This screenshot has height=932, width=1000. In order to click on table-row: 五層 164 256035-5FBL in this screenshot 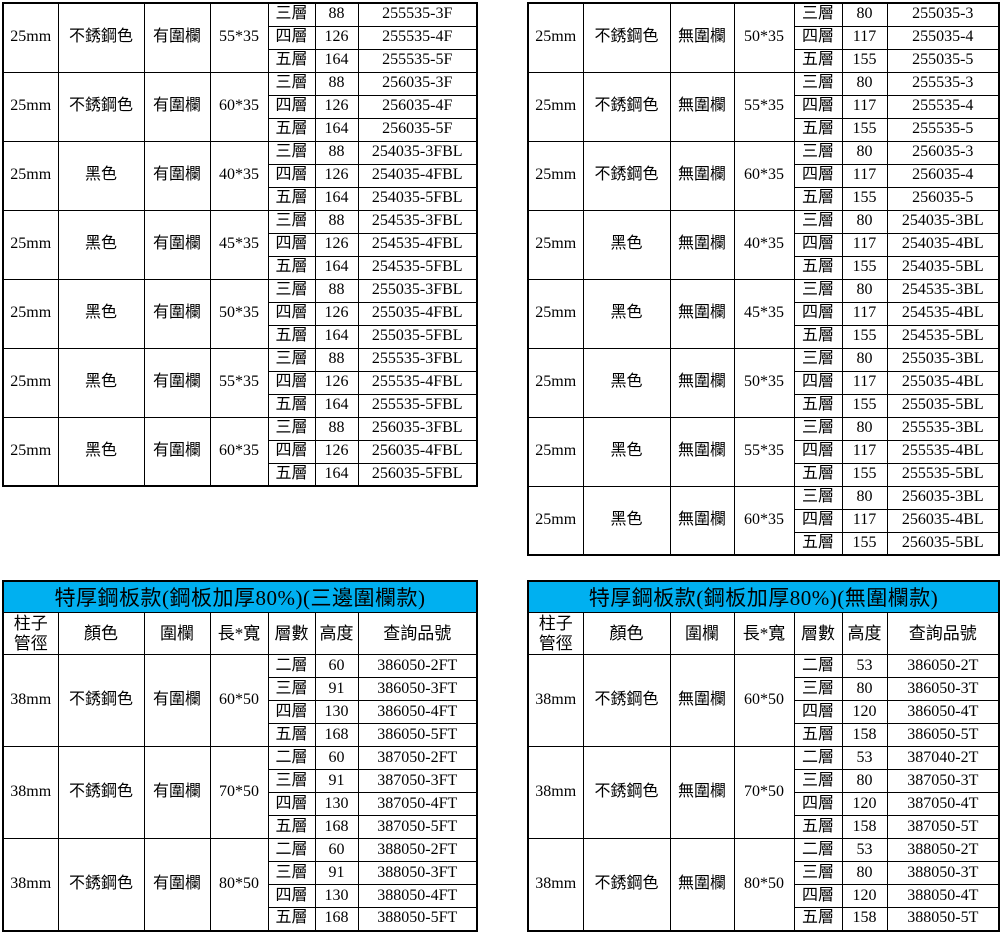, I will do `click(240, 474)`.